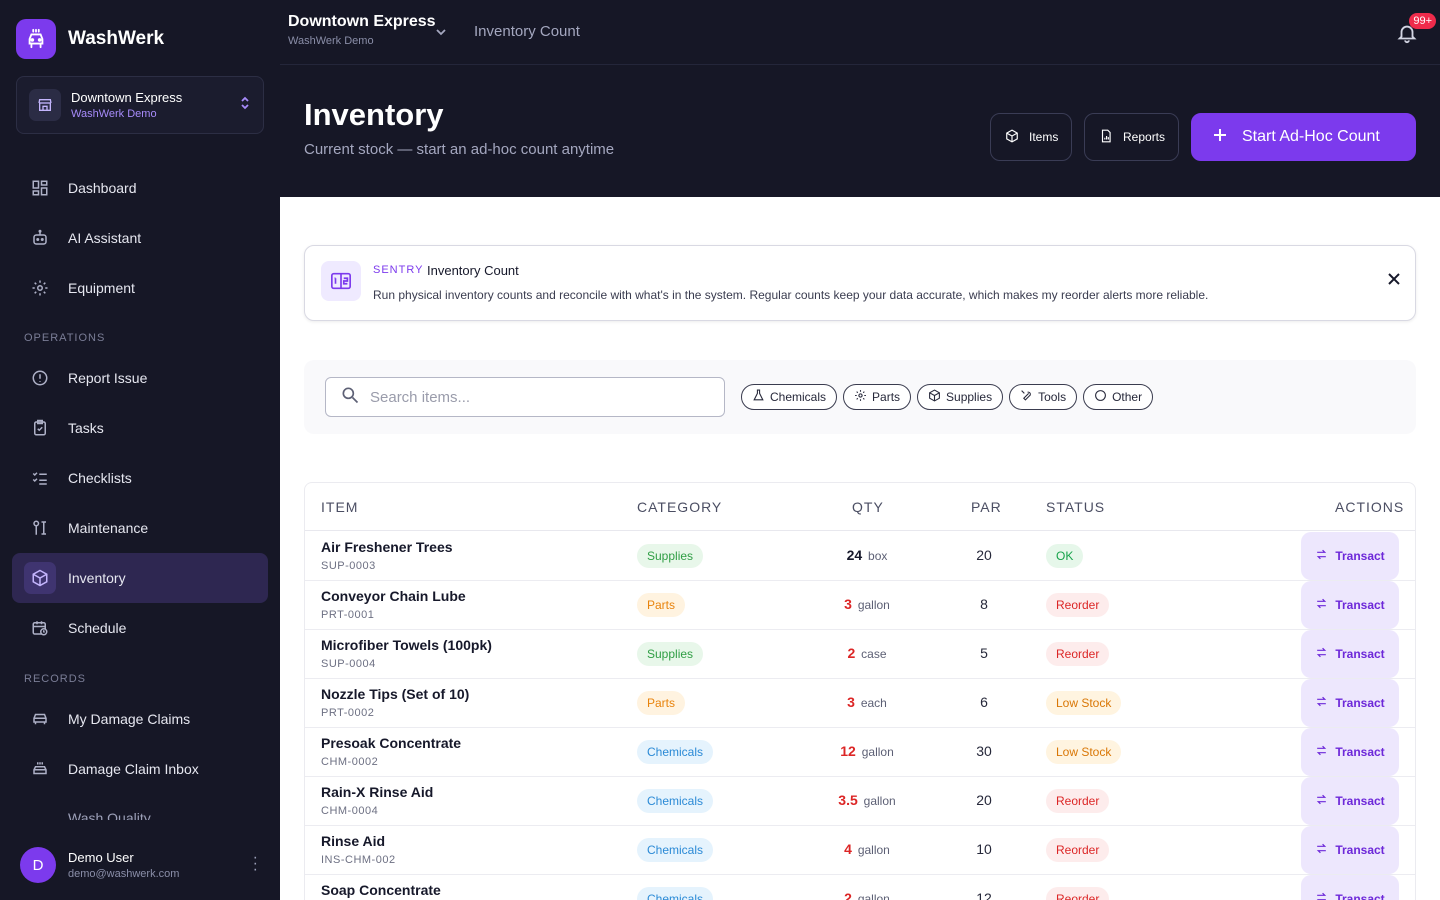 Image resolution: width=1440 pixels, height=900 pixels. What do you see at coordinates (1127, 397) in the screenshot?
I see `filter-label: Other` at bounding box center [1127, 397].